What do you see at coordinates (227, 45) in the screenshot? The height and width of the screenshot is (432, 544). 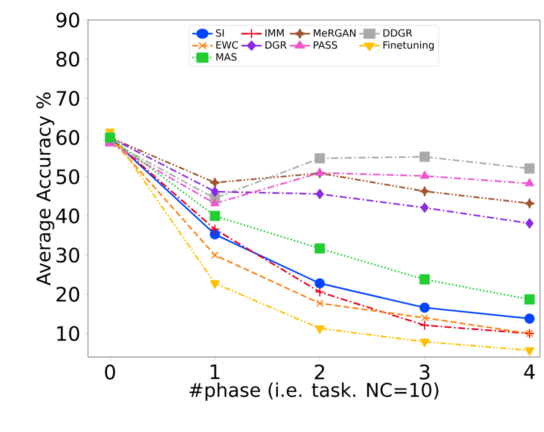 I see `legend-label: EWC` at bounding box center [227, 45].